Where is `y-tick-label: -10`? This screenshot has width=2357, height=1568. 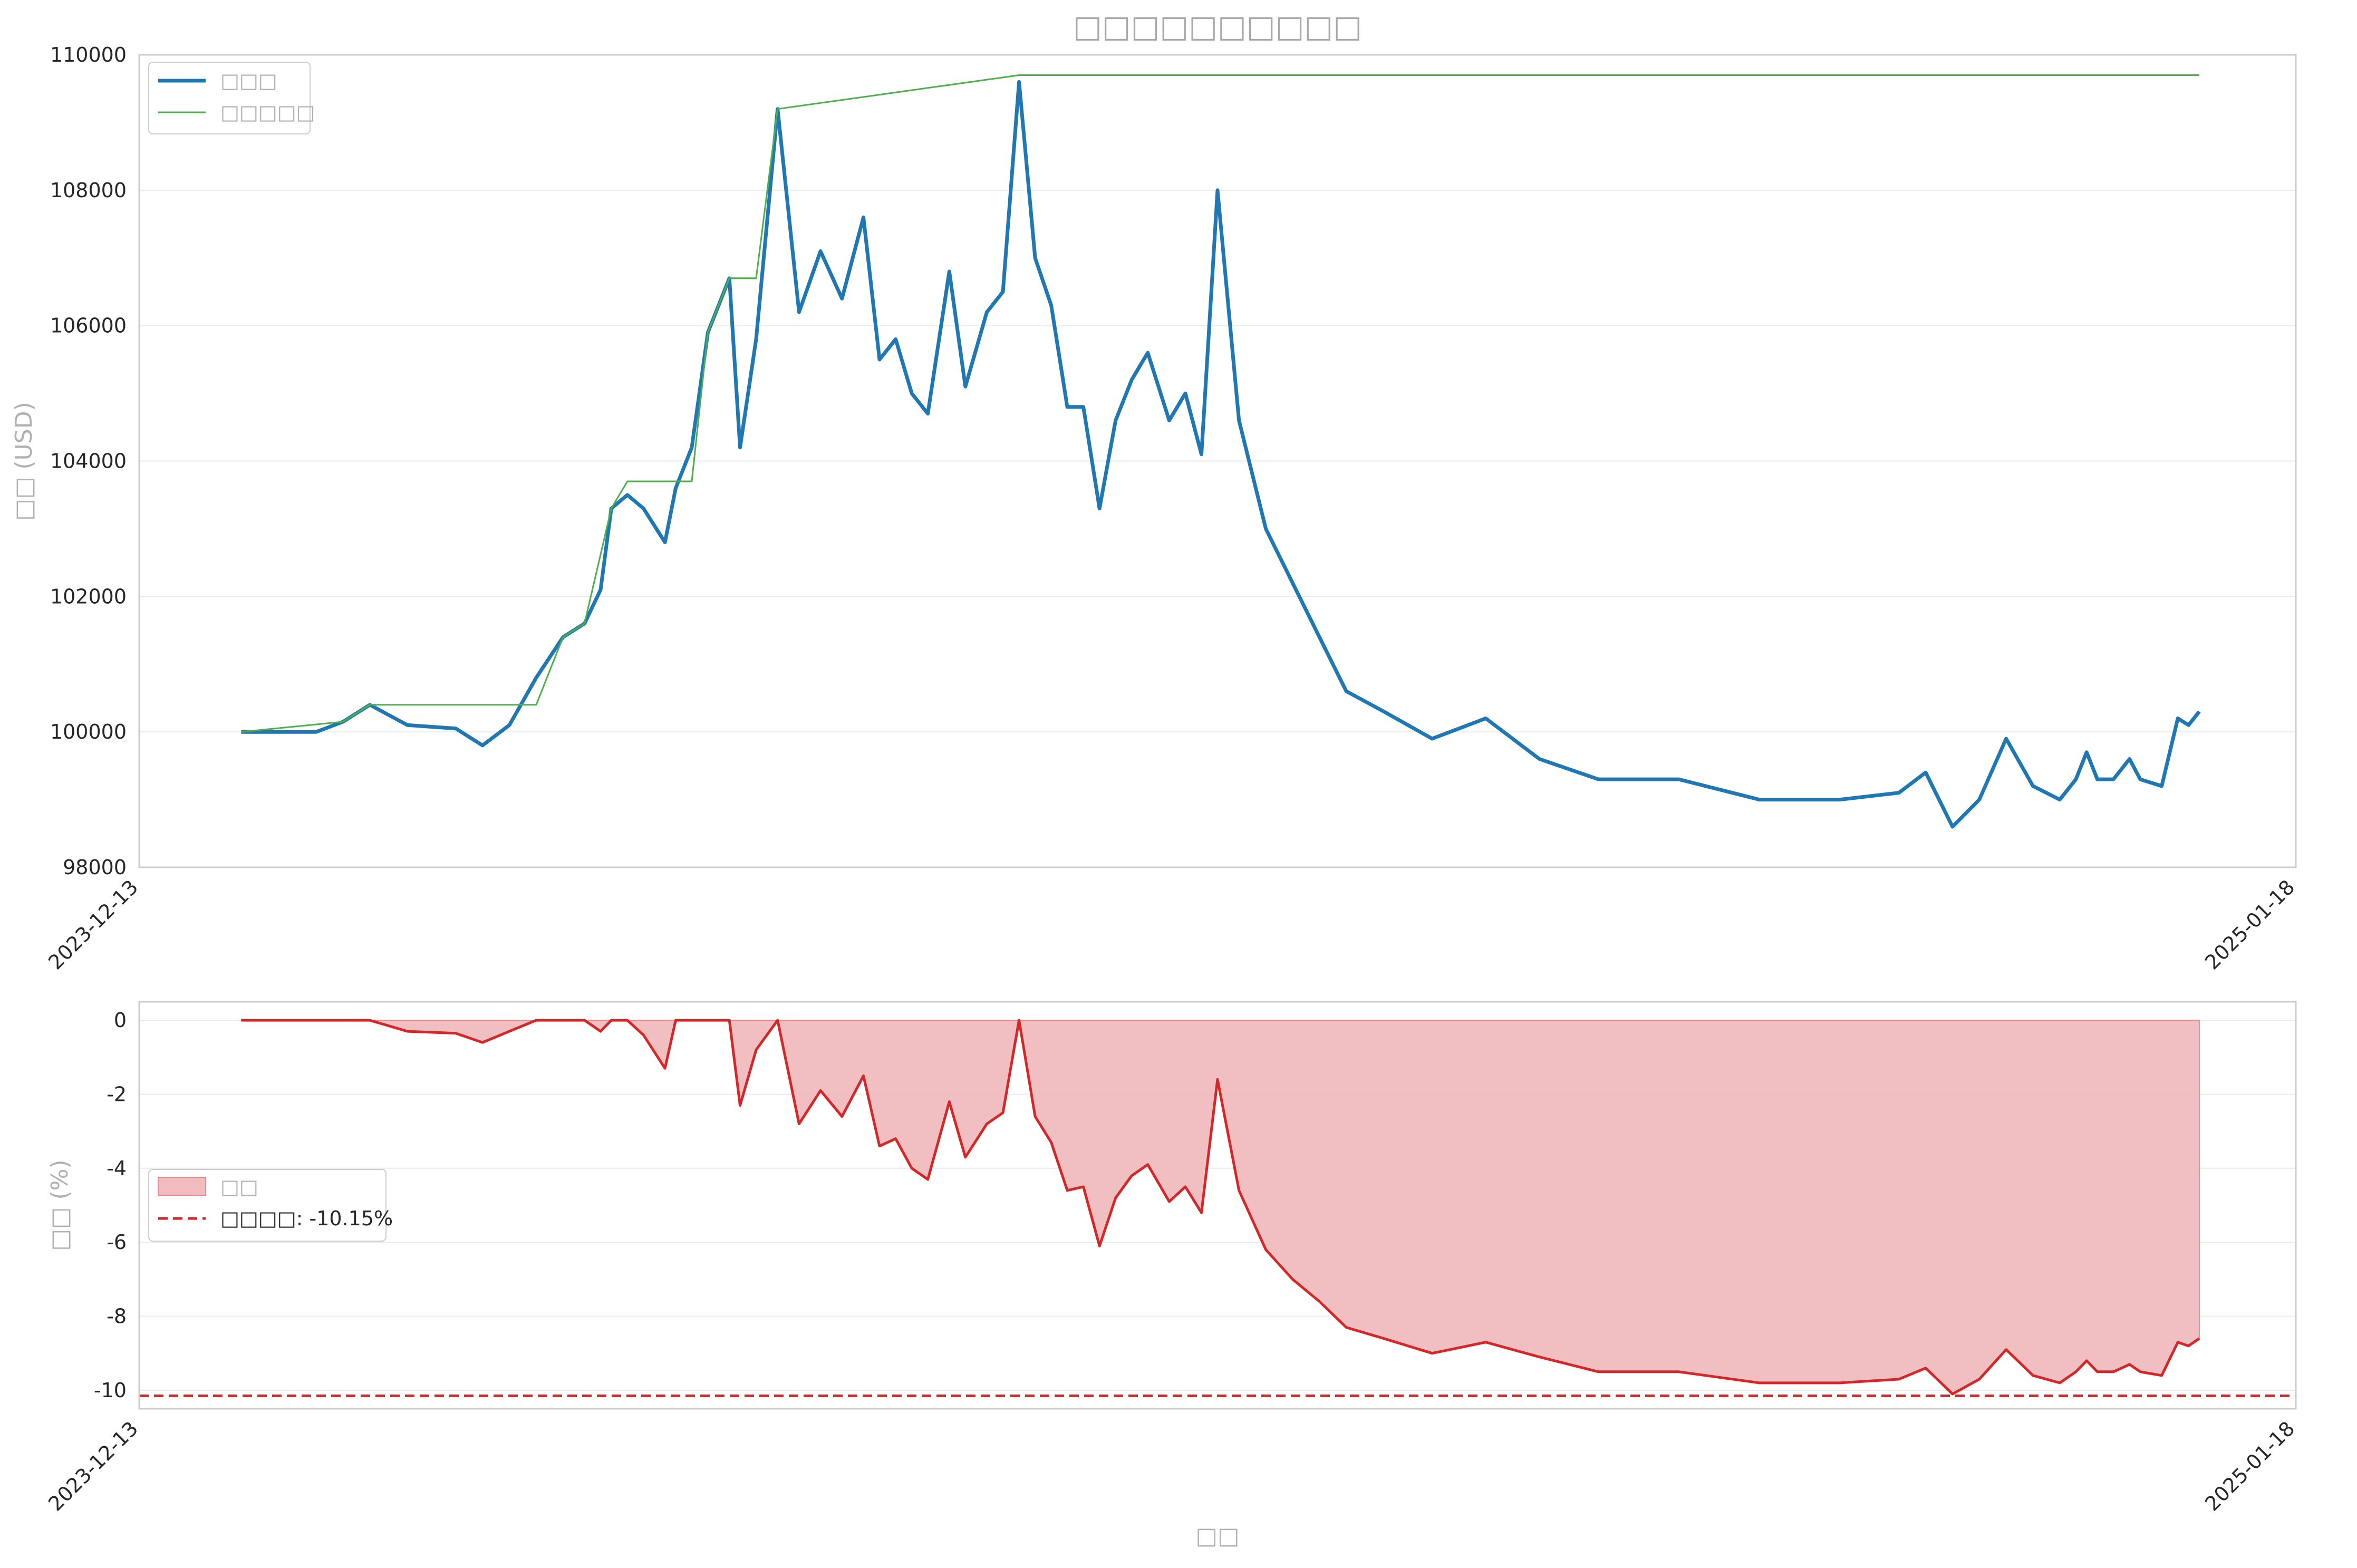 y-tick-label: -10 is located at coordinates (110, 1390).